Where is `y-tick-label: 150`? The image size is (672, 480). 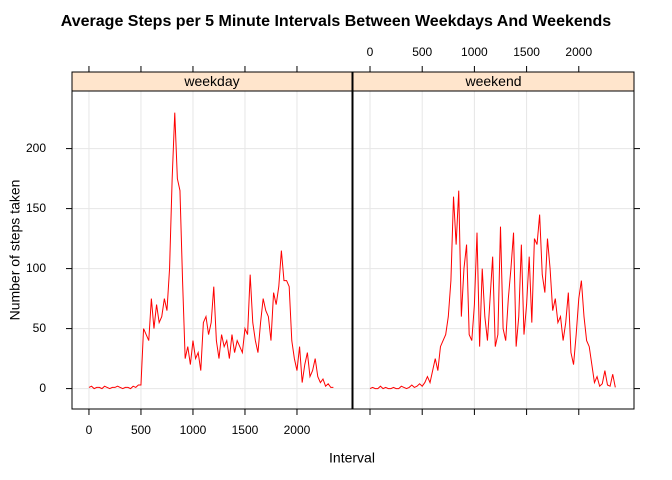
y-tick-label: 150 is located at coordinates (36, 208).